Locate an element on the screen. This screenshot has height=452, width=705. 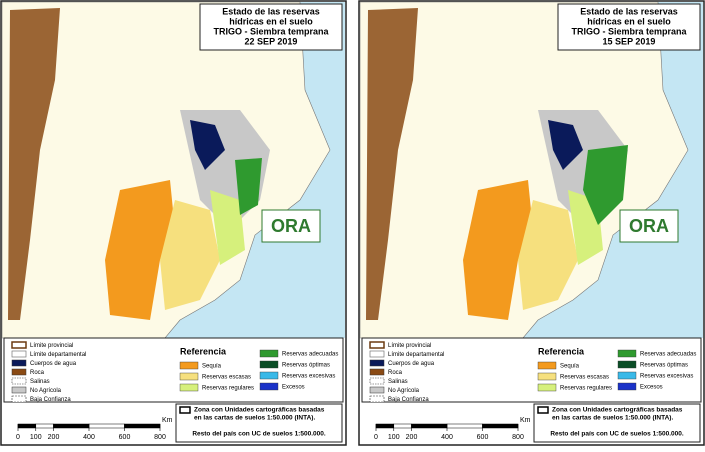
legend-item: Reservas óptimas is located at coordinates (294, 364).